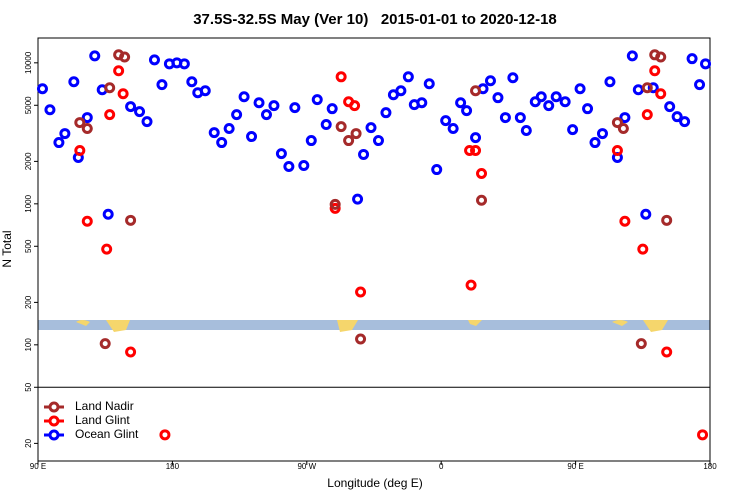 This screenshot has height=500, width=750. Describe the element at coordinates (441, 466) in the screenshot. I see `x-tick-label: 0` at that location.